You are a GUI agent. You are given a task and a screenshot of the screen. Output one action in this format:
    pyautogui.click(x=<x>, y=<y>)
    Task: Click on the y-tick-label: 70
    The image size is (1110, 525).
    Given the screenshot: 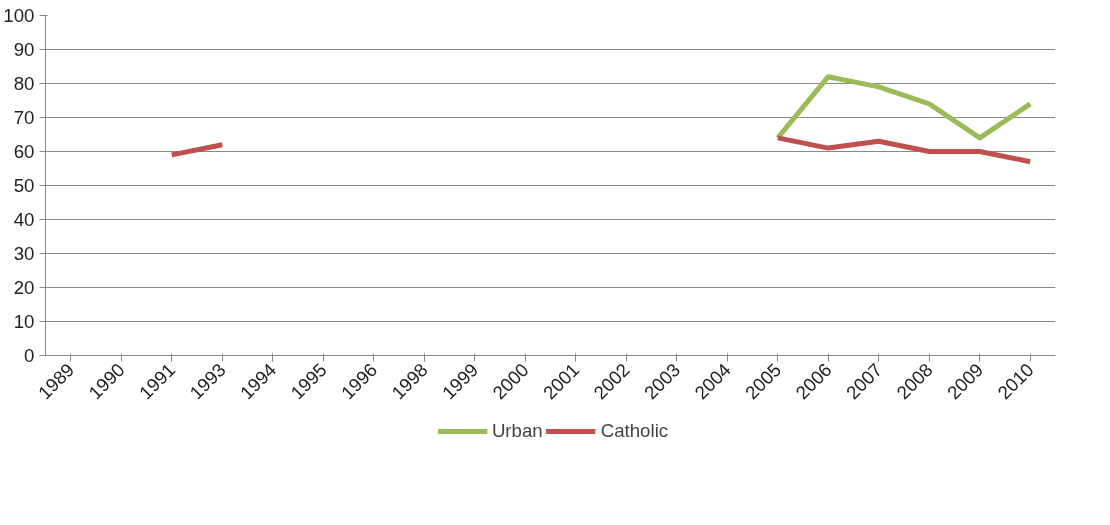 What is the action you would take?
    pyautogui.click(x=24, y=117)
    